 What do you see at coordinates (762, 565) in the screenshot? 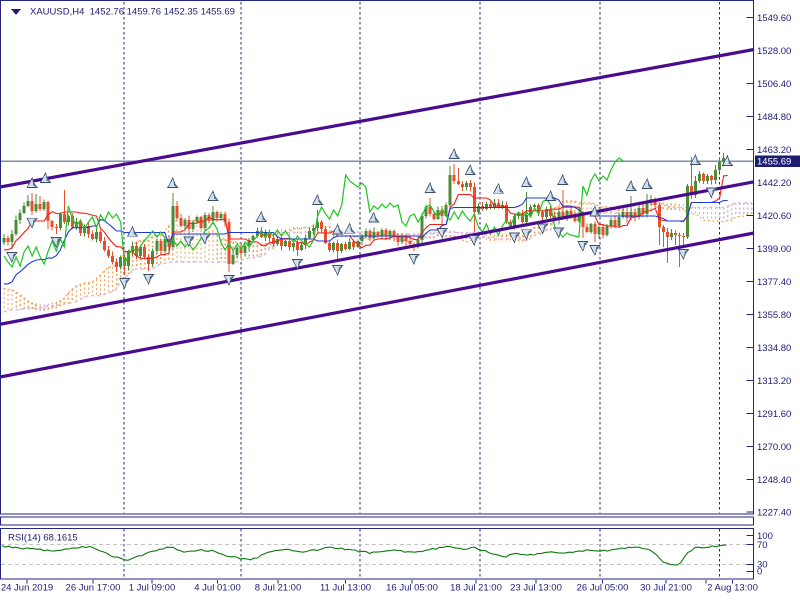
I see `svg-text: 30` at bounding box center [762, 565].